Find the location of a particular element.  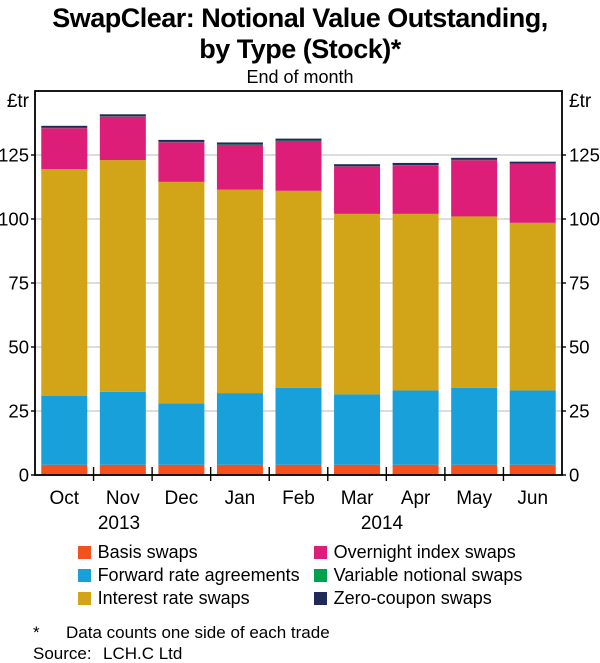

y-axis-label-right: 25 is located at coordinates (579, 411).